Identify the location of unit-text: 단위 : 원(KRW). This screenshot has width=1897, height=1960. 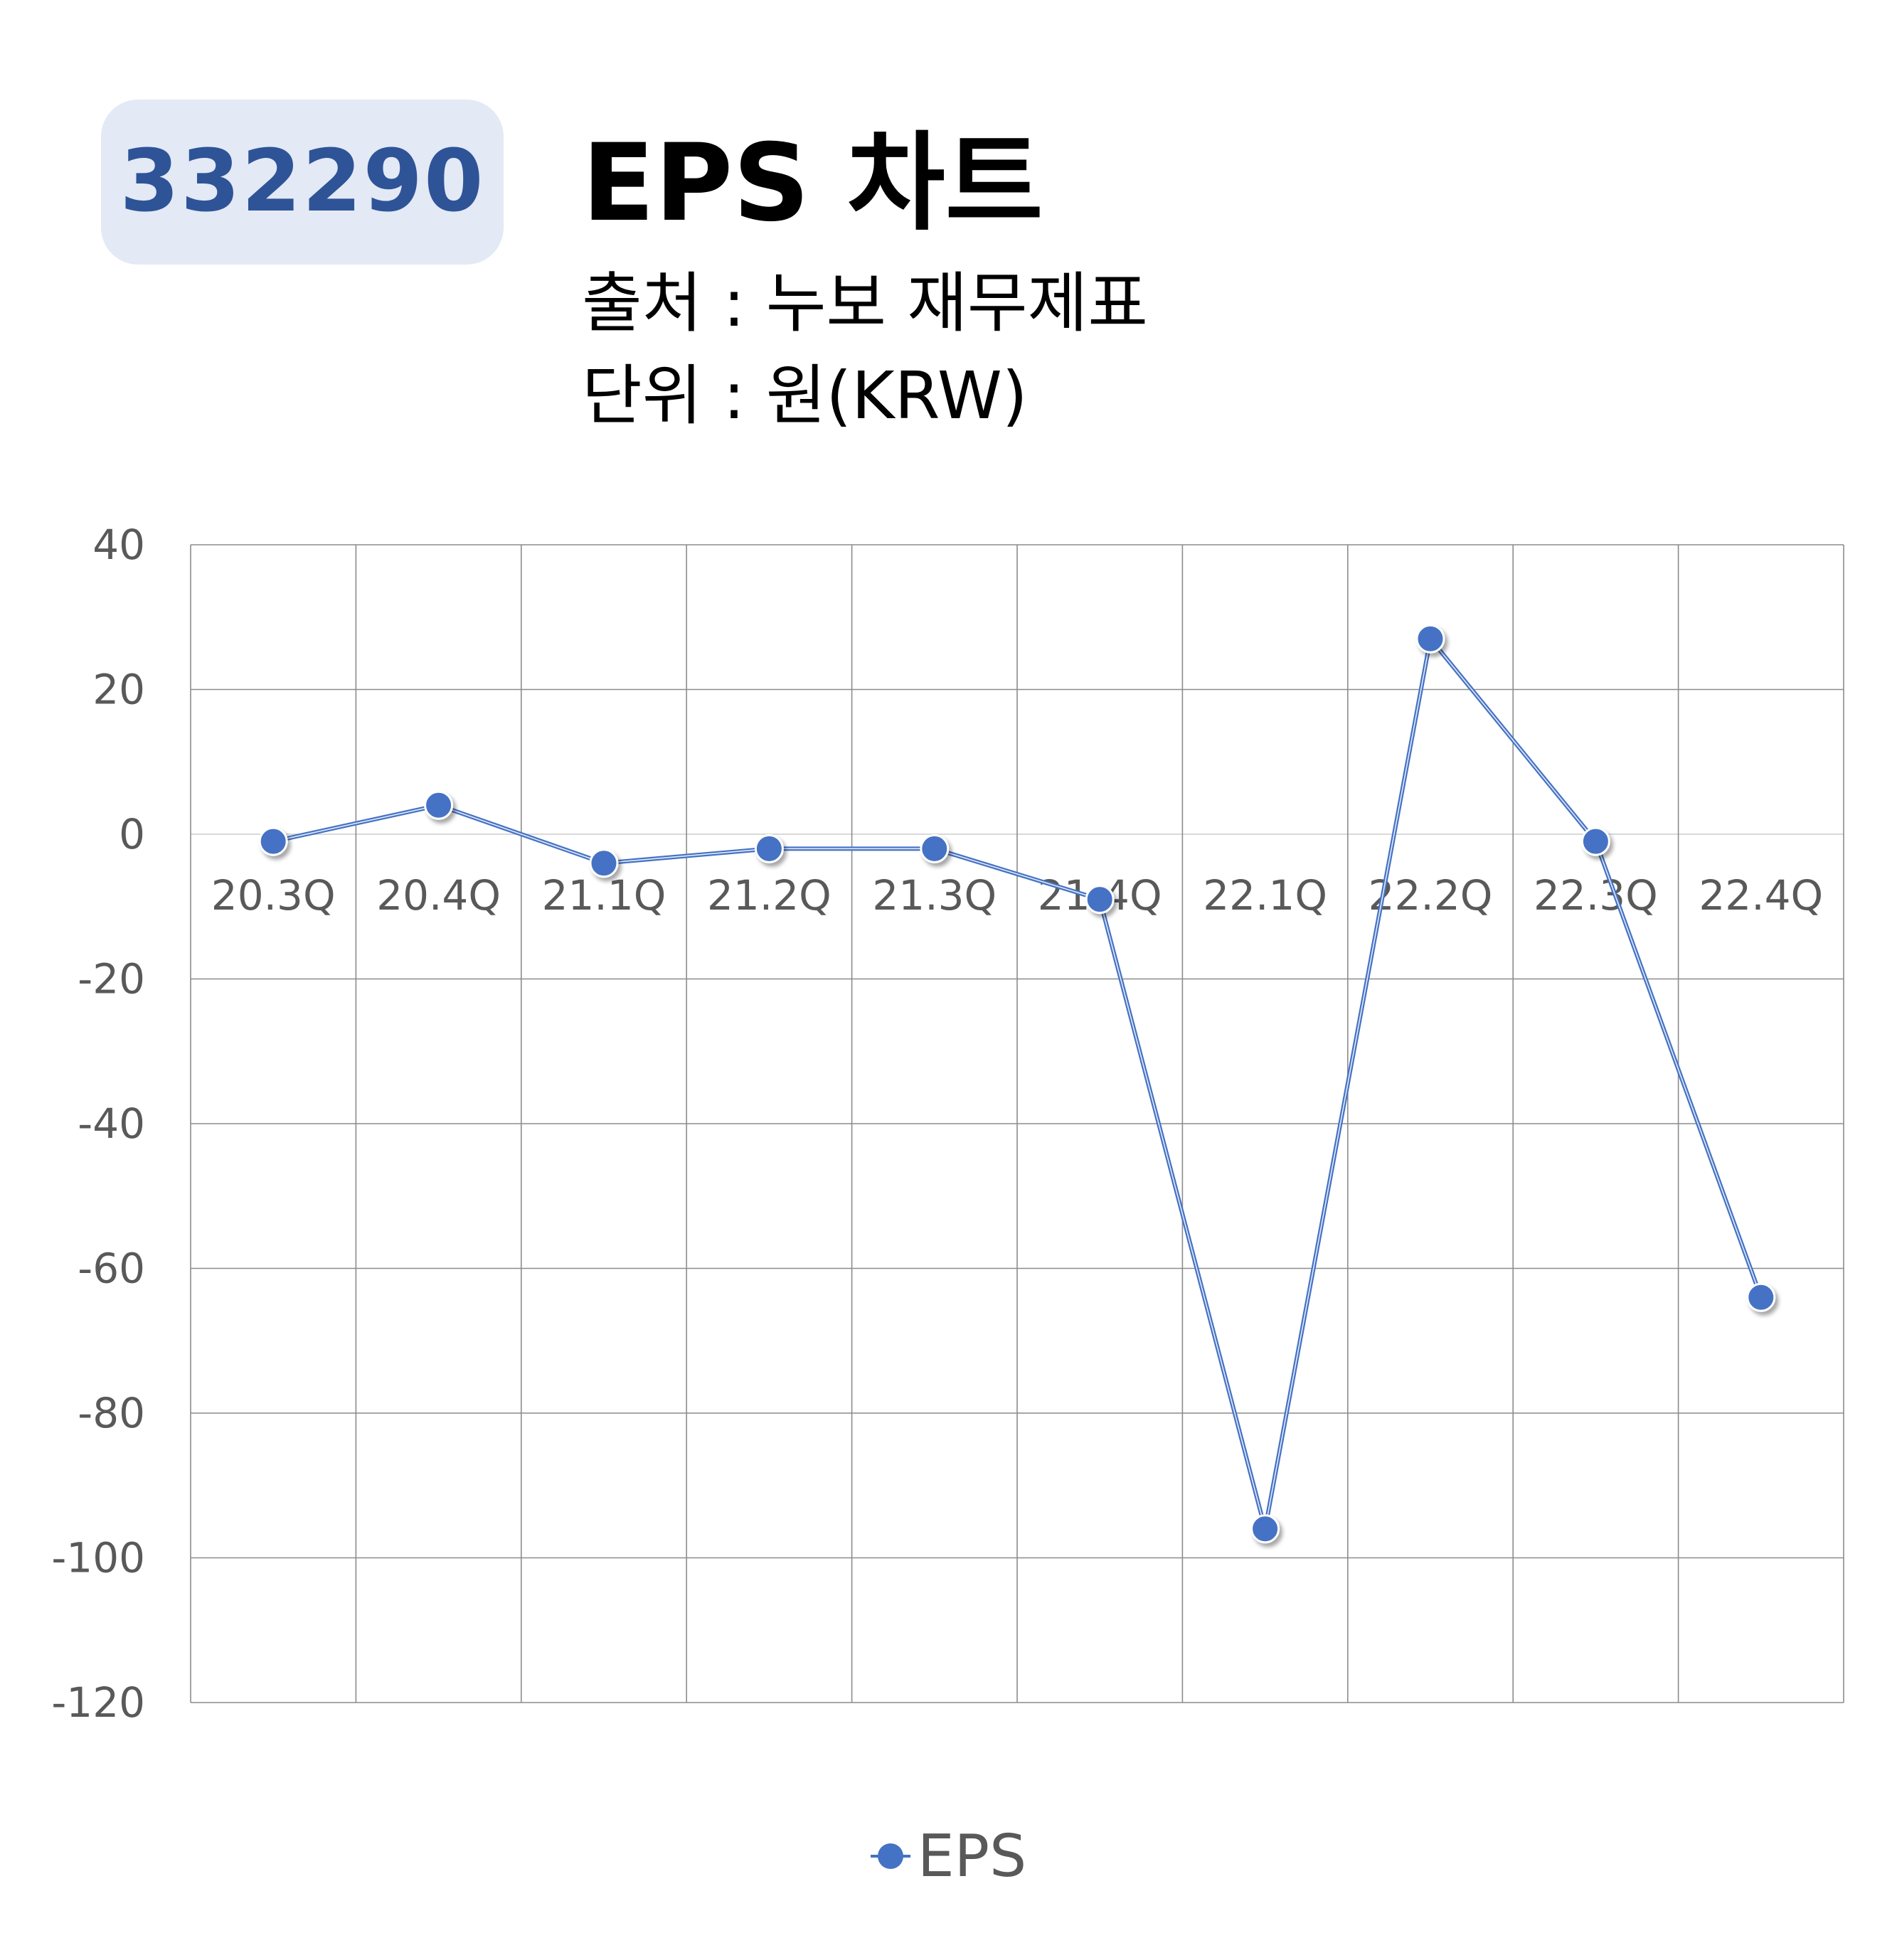
(805, 396).